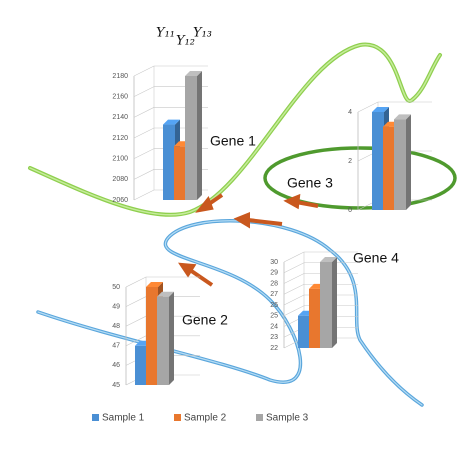 This screenshot has width=474, height=474. I want to click on y-tick-label: 2060, so click(120, 200).